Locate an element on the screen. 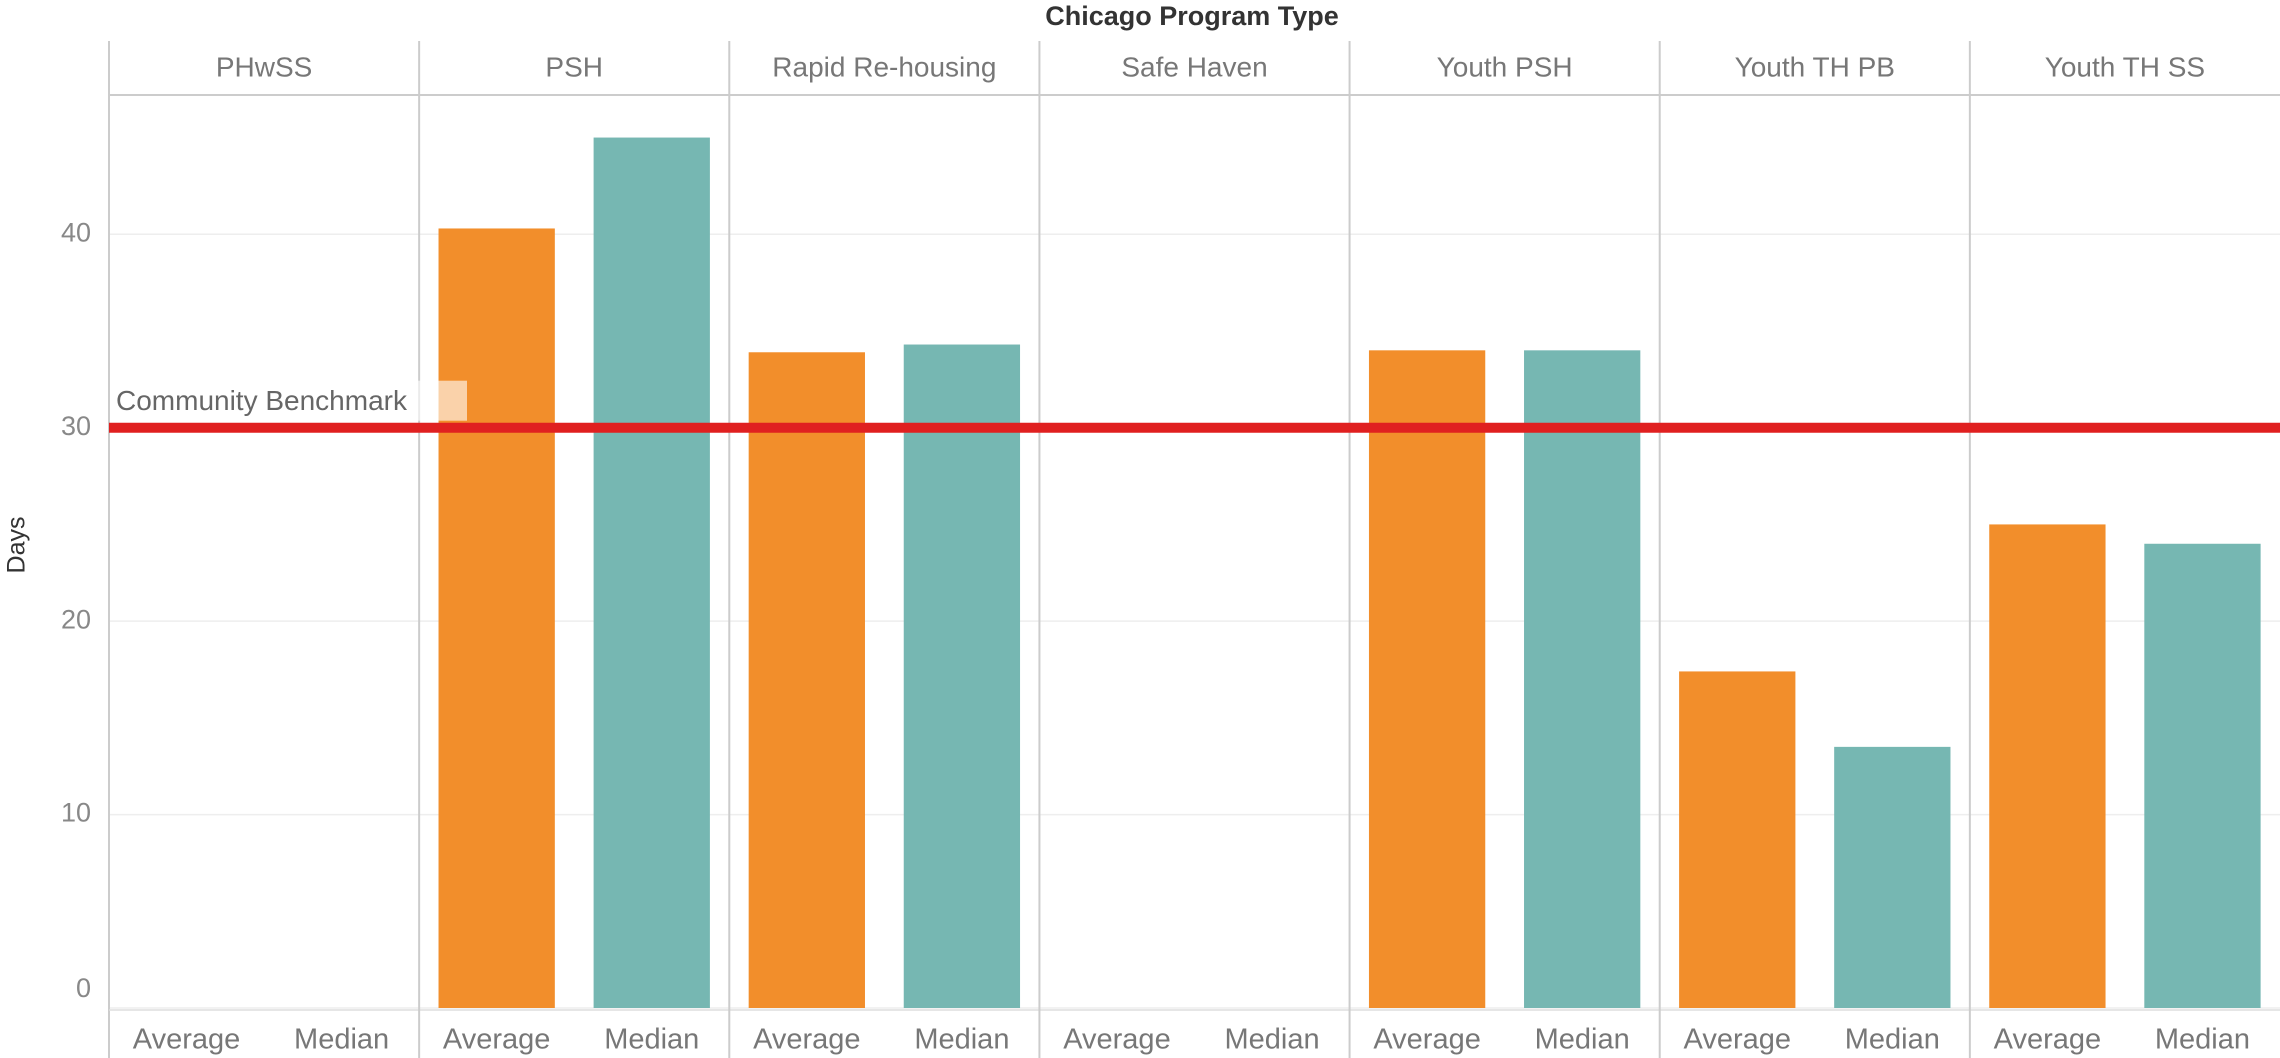 The width and height of the screenshot is (2280, 1058). reference-label: Community Benchmark is located at coordinates (262, 400).